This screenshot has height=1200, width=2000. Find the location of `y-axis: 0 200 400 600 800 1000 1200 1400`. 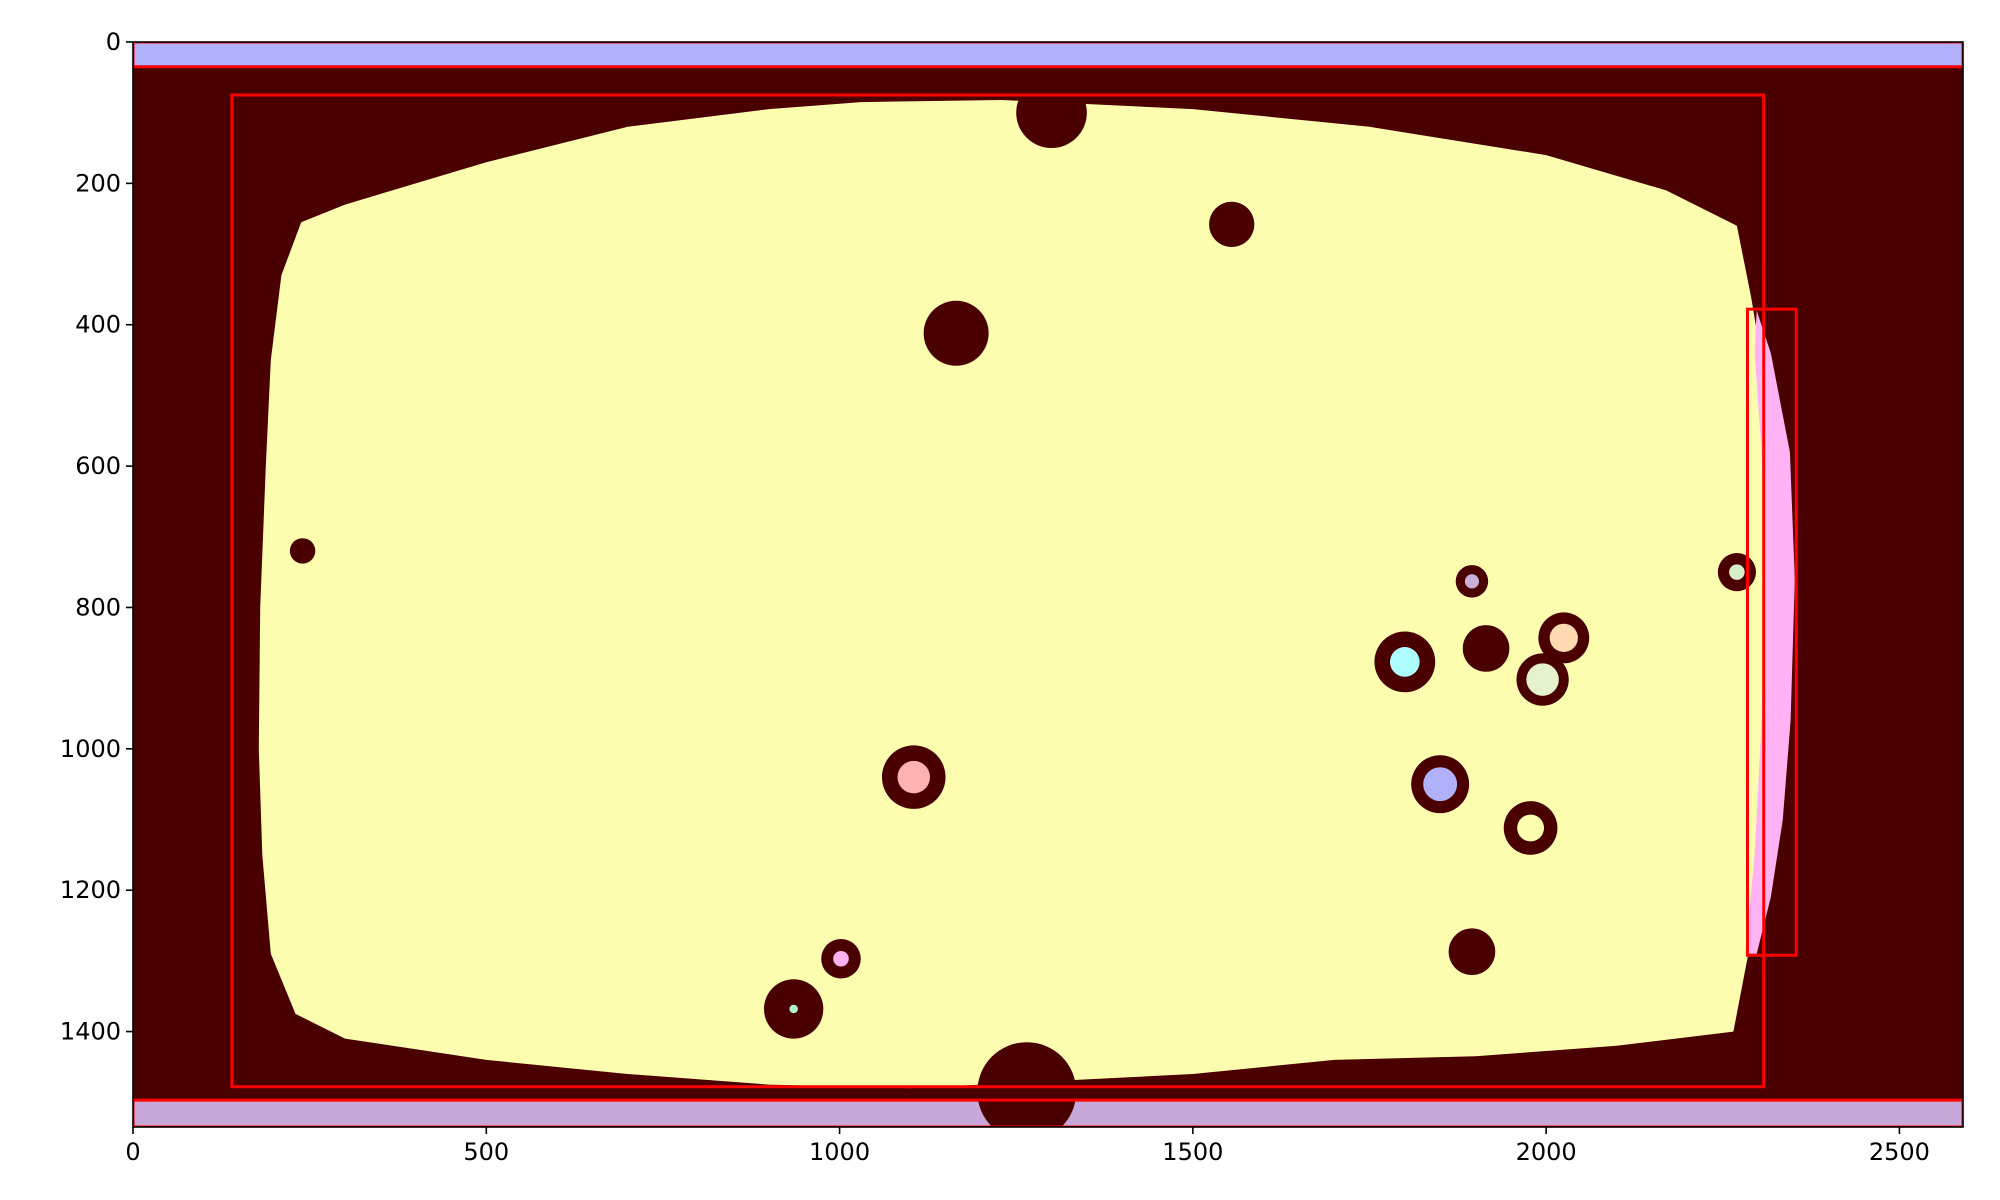

y-axis: 0 200 400 600 800 1000 1200 1400 is located at coordinates (96, 537).